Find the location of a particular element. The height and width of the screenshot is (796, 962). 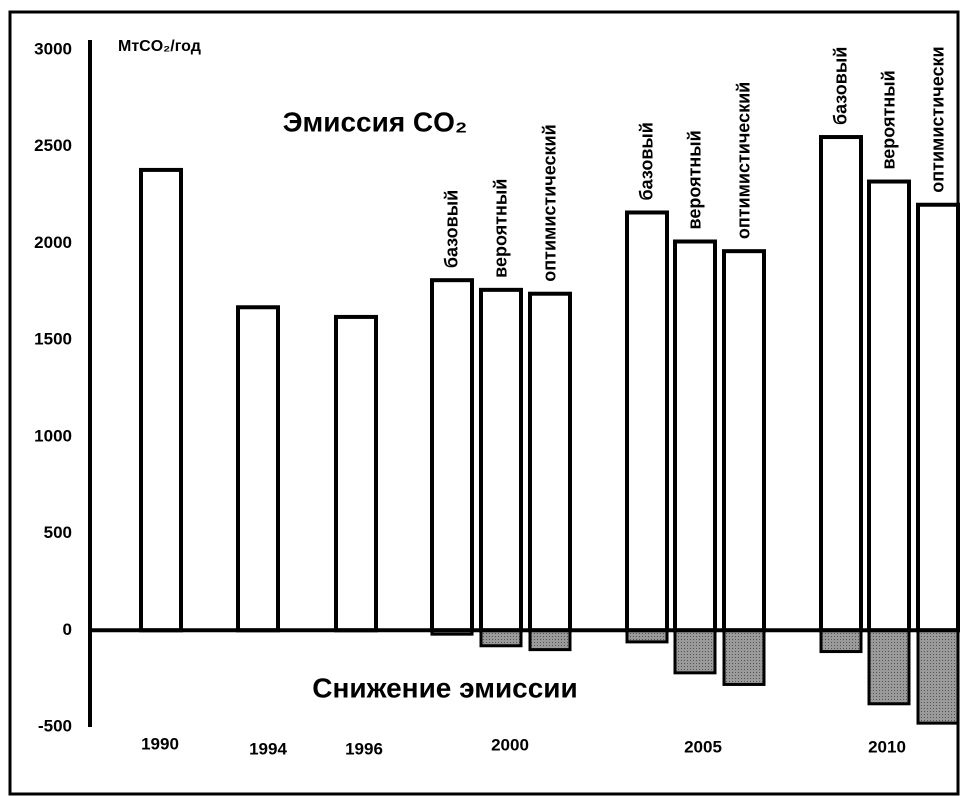

y-tick-label: 1500 is located at coordinates (53, 339).